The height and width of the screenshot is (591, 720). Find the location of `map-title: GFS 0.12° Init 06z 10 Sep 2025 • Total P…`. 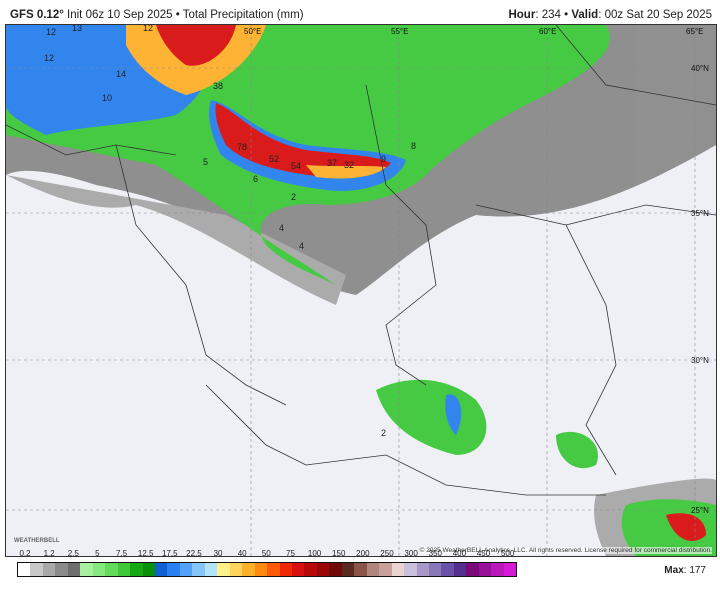

map-title: GFS 0.12° Init 06z 10 Sep 2025 • Total P… is located at coordinates (157, 15).